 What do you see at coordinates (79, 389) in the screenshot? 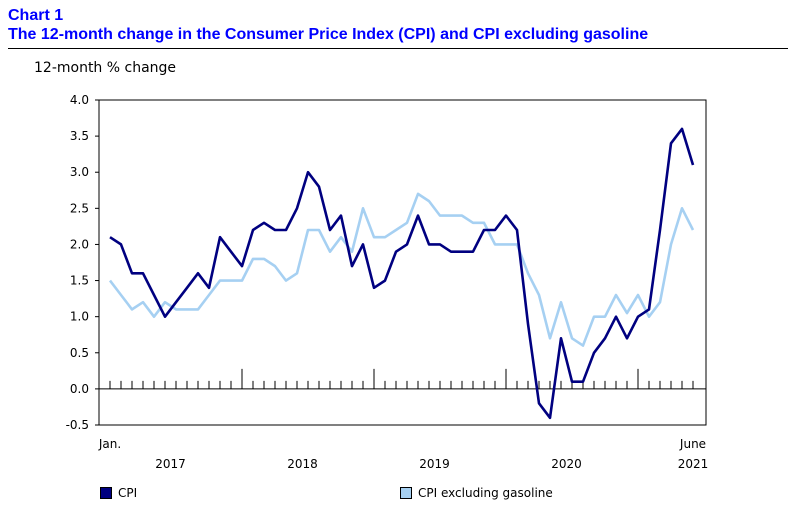
I see `y-tick-label: 0.0` at bounding box center [79, 389].